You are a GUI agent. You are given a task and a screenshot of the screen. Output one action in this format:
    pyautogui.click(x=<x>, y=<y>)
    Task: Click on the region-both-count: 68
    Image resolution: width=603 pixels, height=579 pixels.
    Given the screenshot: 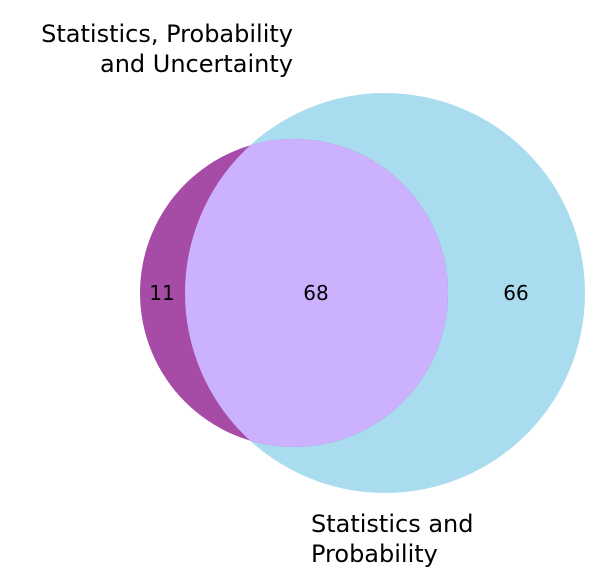 What is the action you would take?
    pyautogui.click(x=315, y=293)
    